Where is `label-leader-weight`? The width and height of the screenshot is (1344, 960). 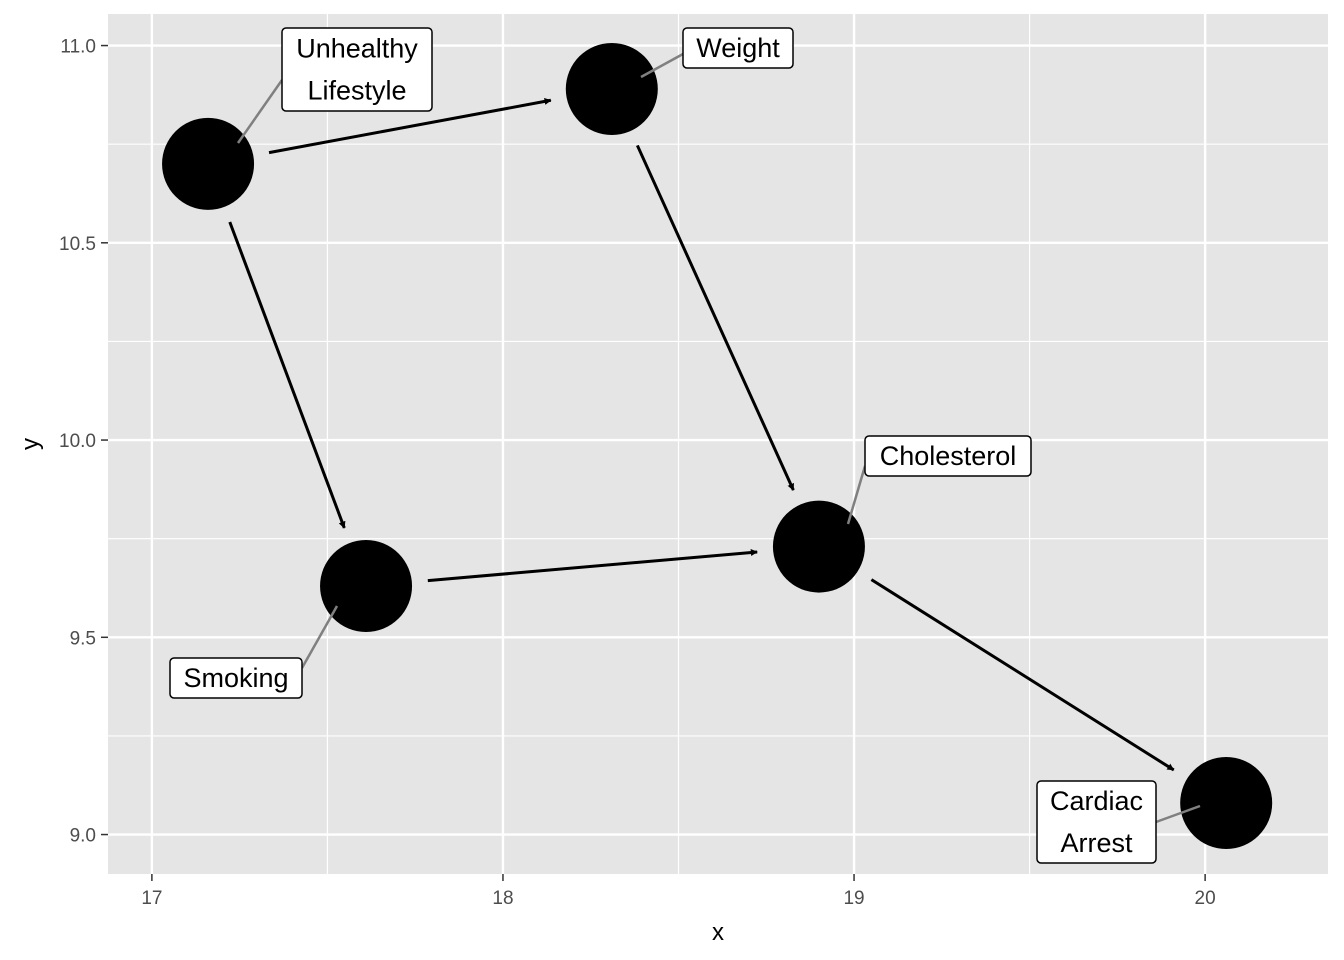 label-leader-weight is located at coordinates (662, 65).